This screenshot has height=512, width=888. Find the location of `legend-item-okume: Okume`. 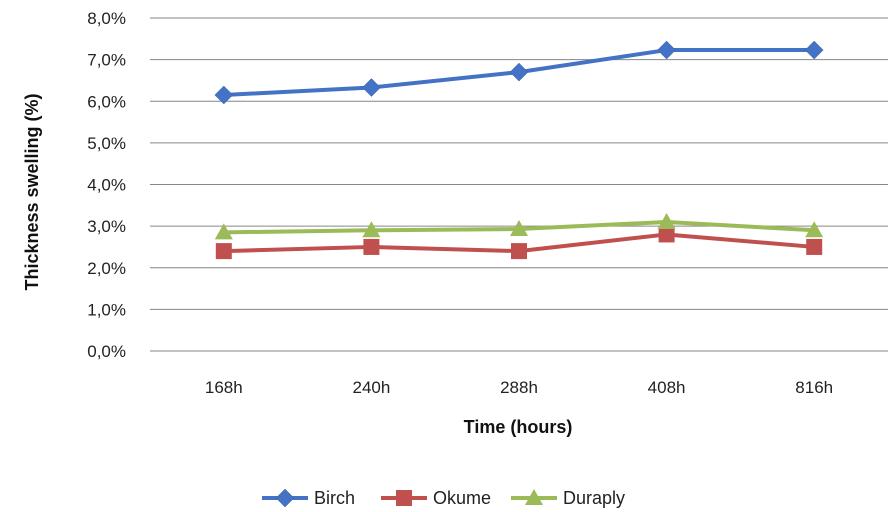

legend-item-okume: Okume is located at coordinates (436, 498).